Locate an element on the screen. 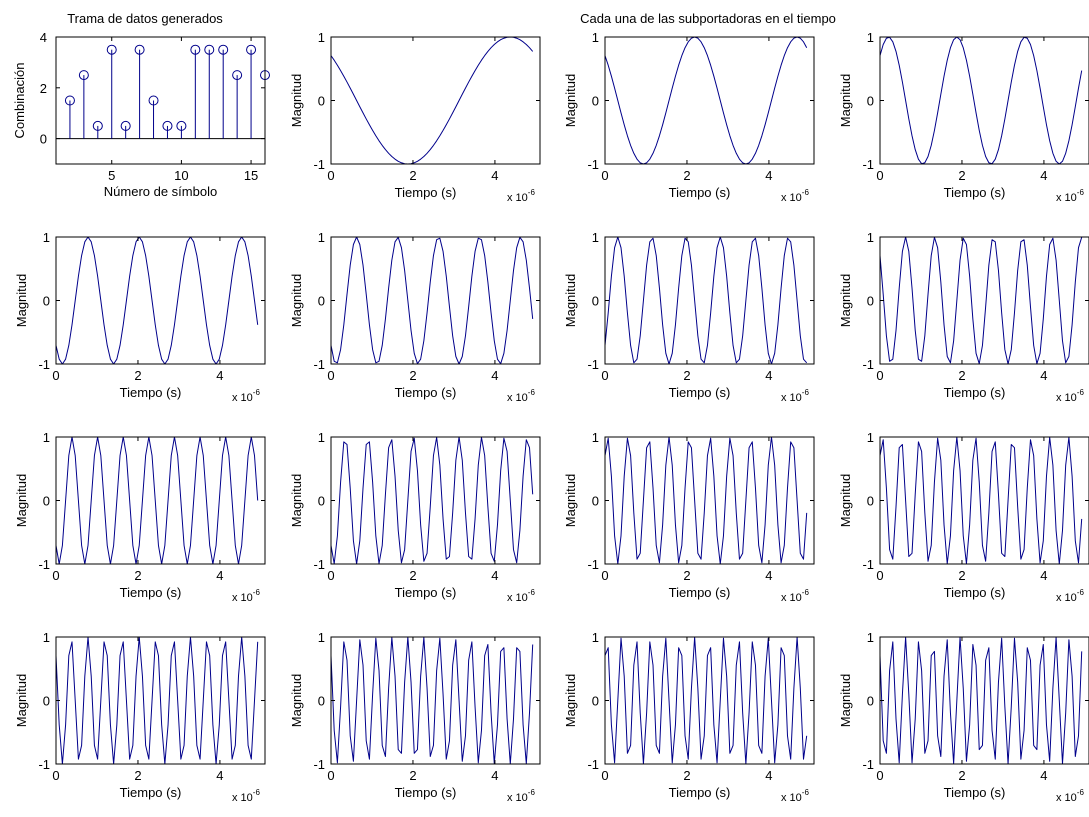  y-tick-label: 4 is located at coordinates (43, 37).